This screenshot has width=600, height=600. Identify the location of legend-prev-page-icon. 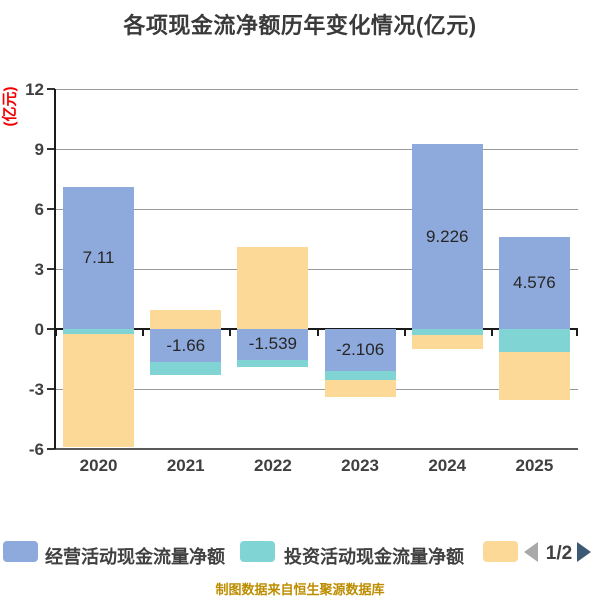
(531, 552).